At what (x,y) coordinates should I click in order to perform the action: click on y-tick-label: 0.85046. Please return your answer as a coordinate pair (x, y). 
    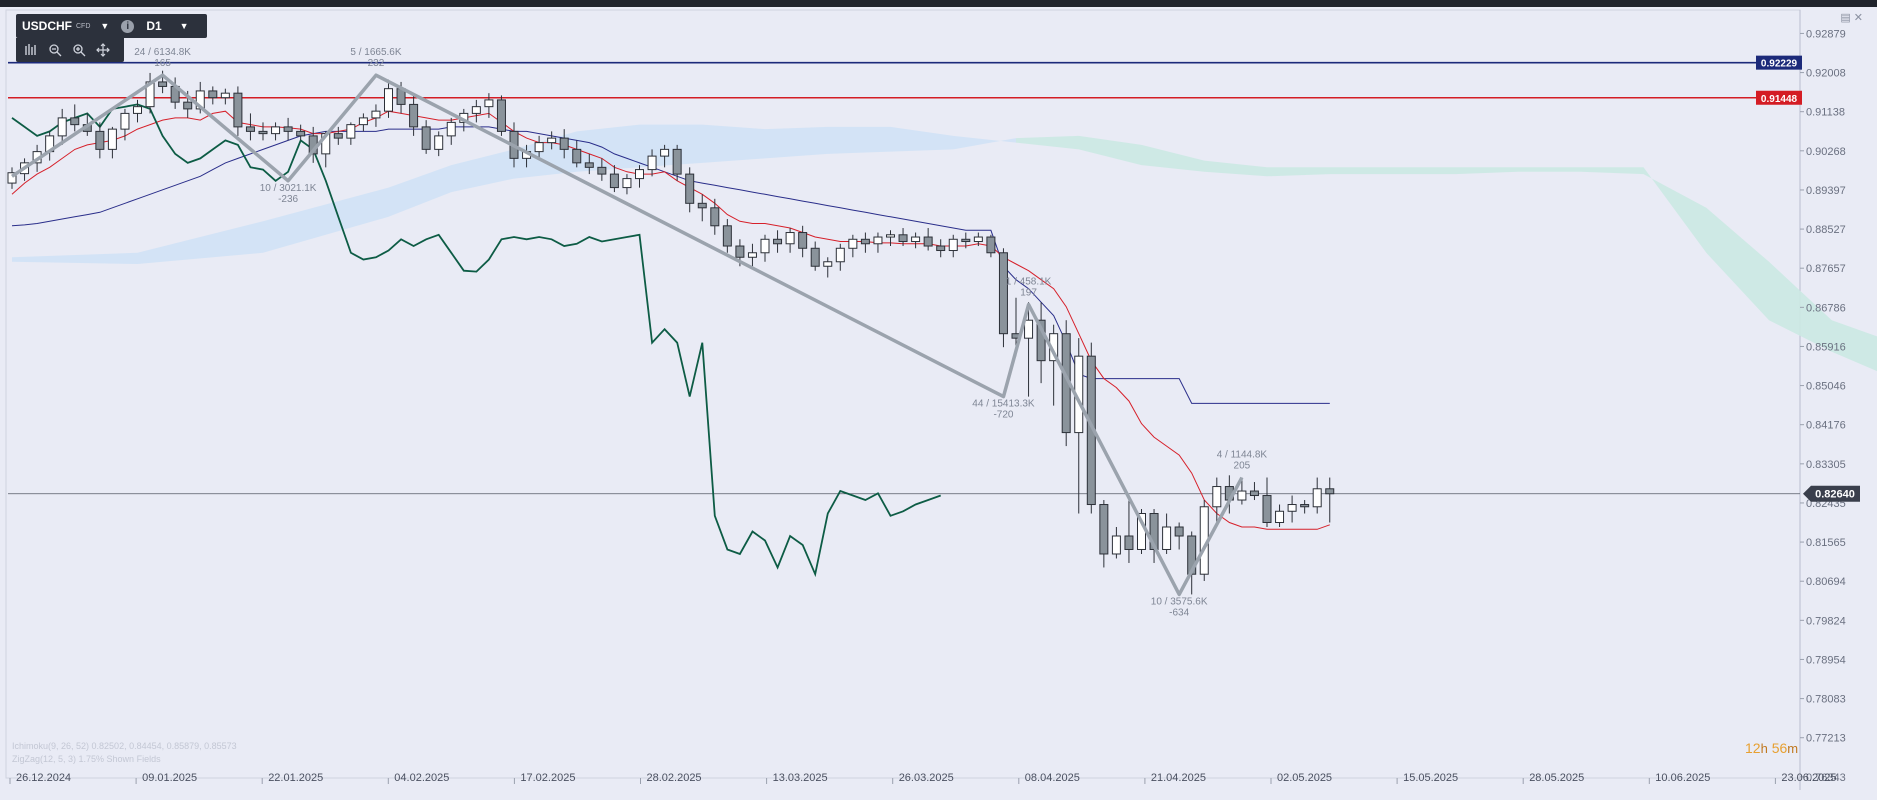
    Looking at the image, I should click on (1826, 387).